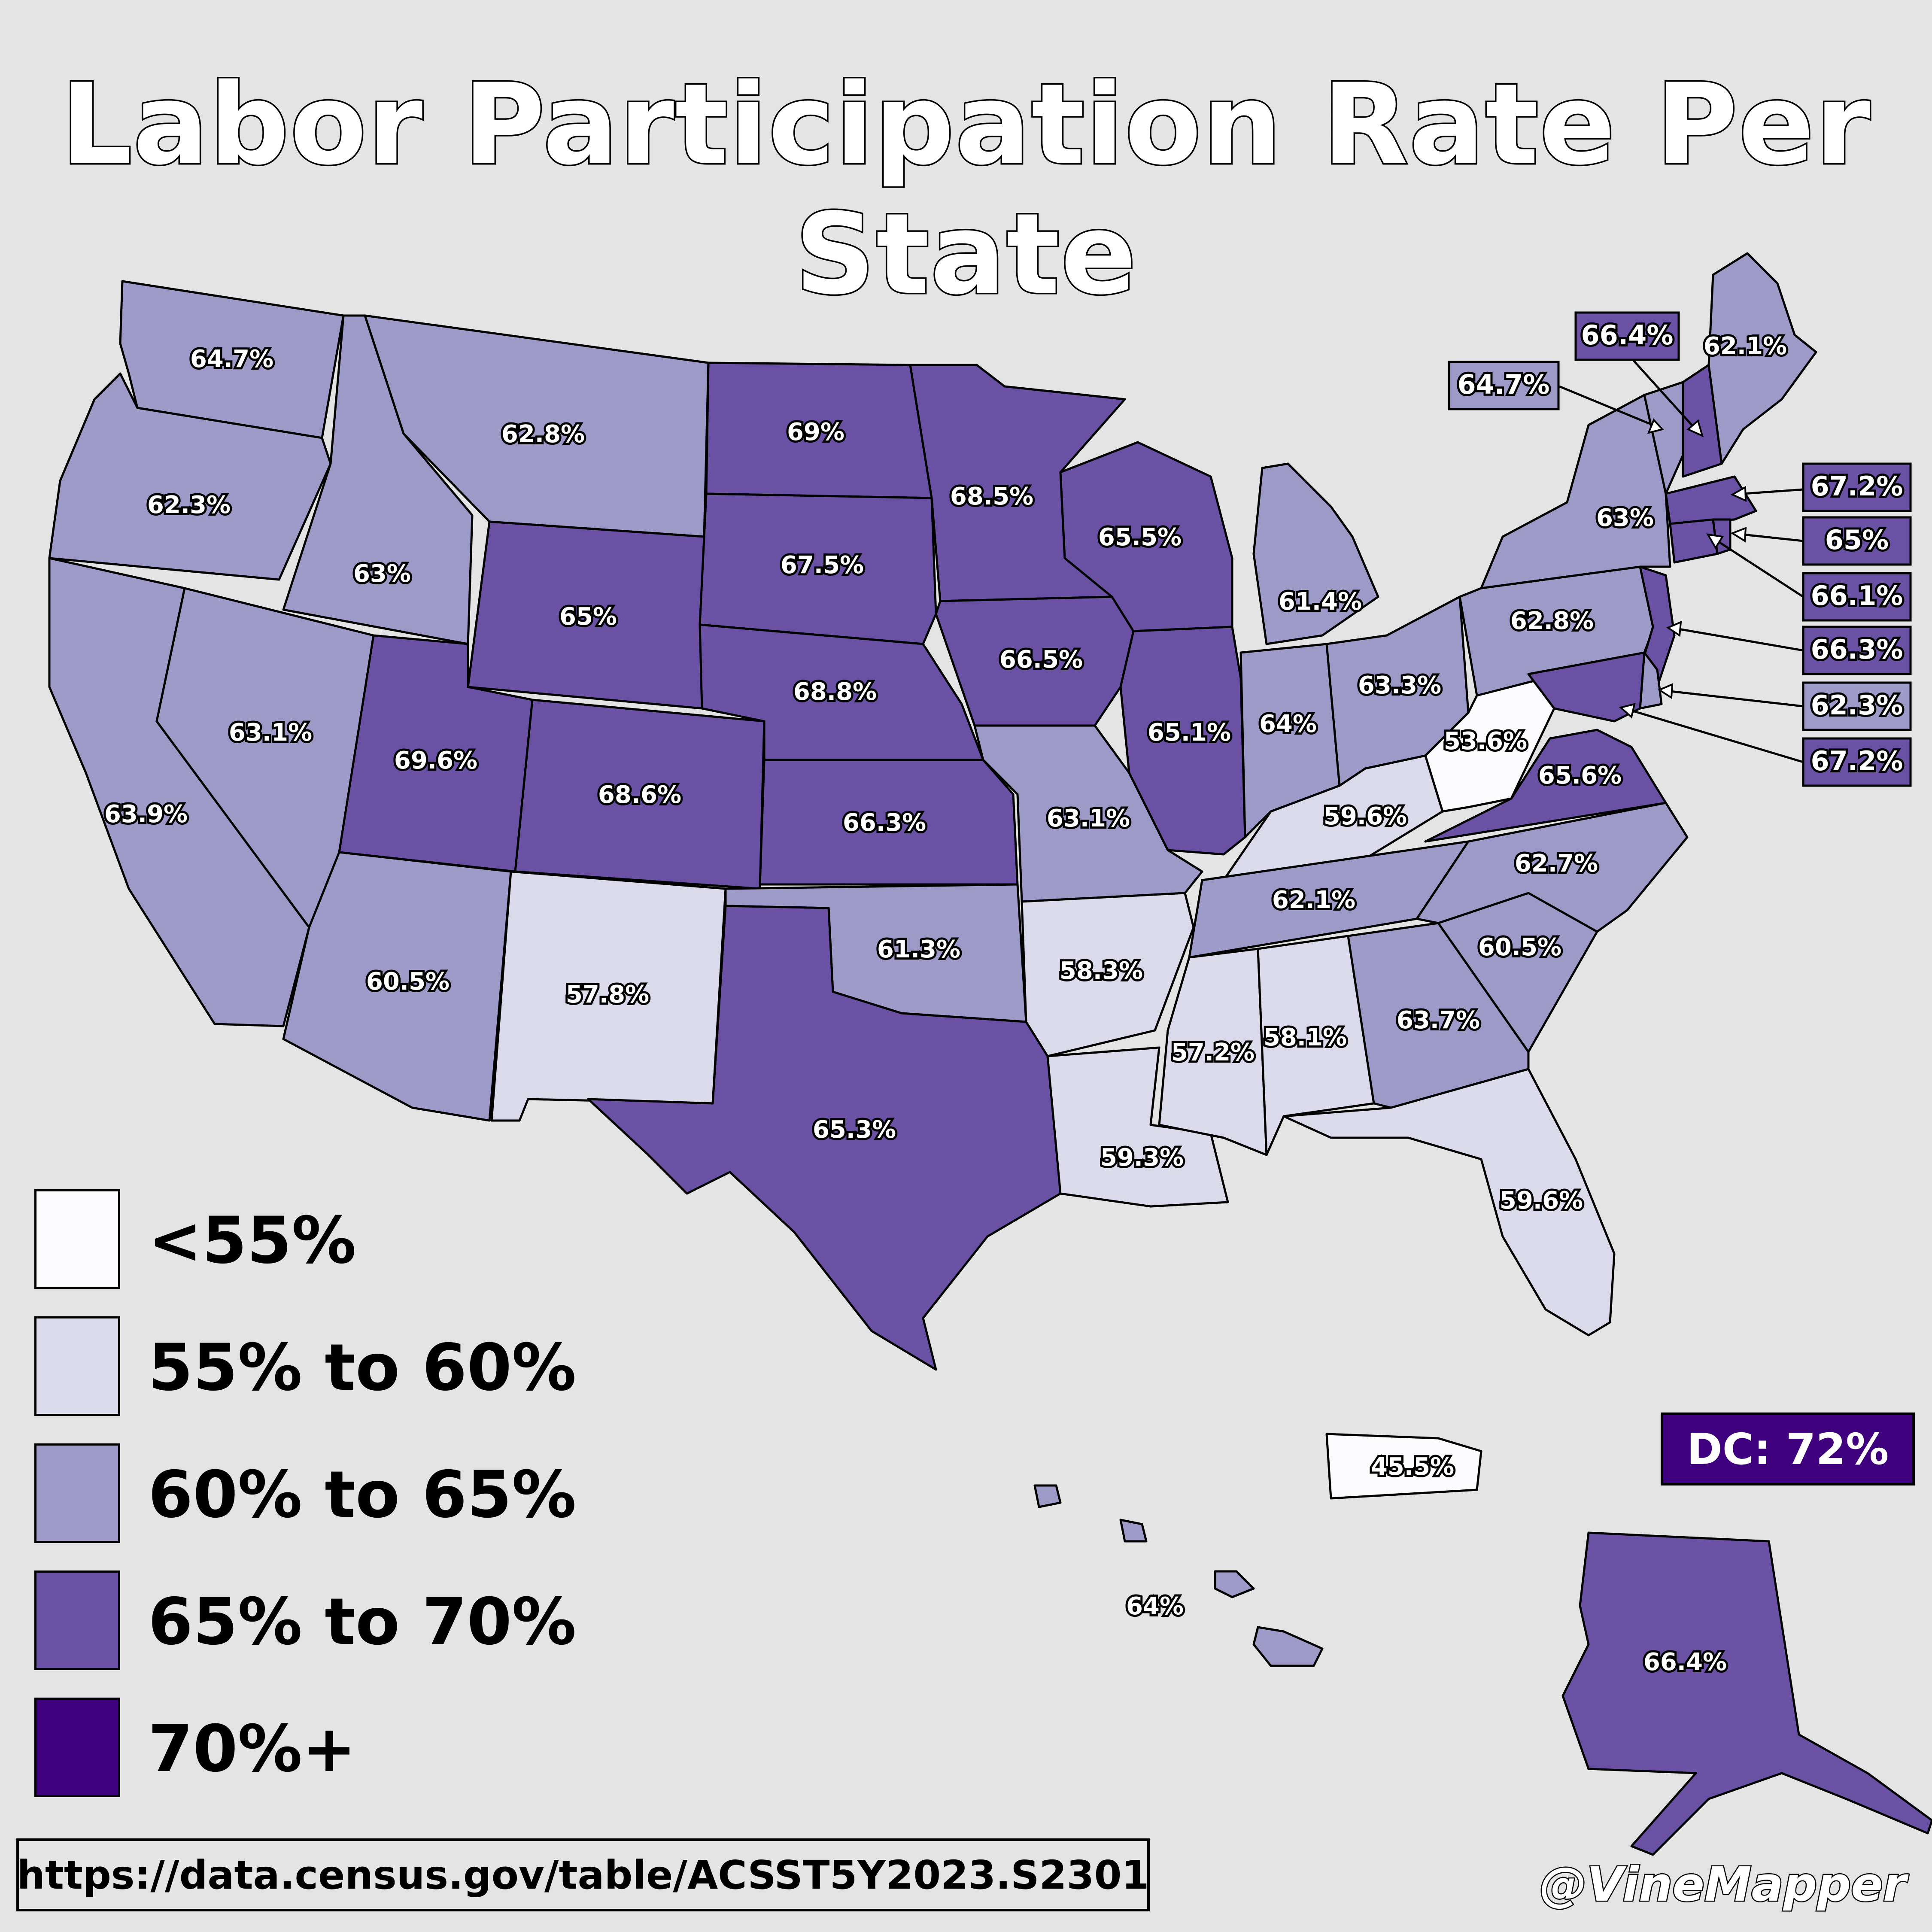 Image resolution: width=1932 pixels, height=1932 pixels. Describe the element at coordinates (1556, 398) in the screenshot. I see `callout-vt: 64.7%` at that location.